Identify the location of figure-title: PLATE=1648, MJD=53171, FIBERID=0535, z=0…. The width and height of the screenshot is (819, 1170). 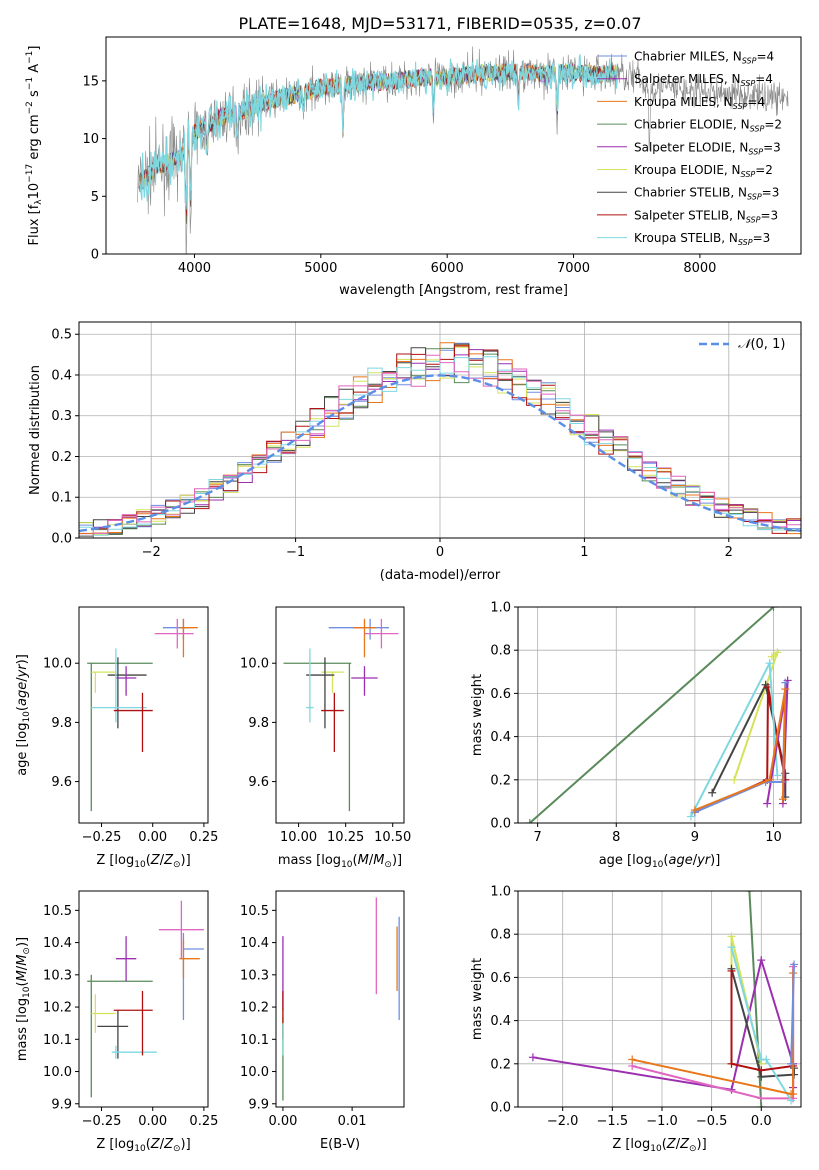
(439, 23).